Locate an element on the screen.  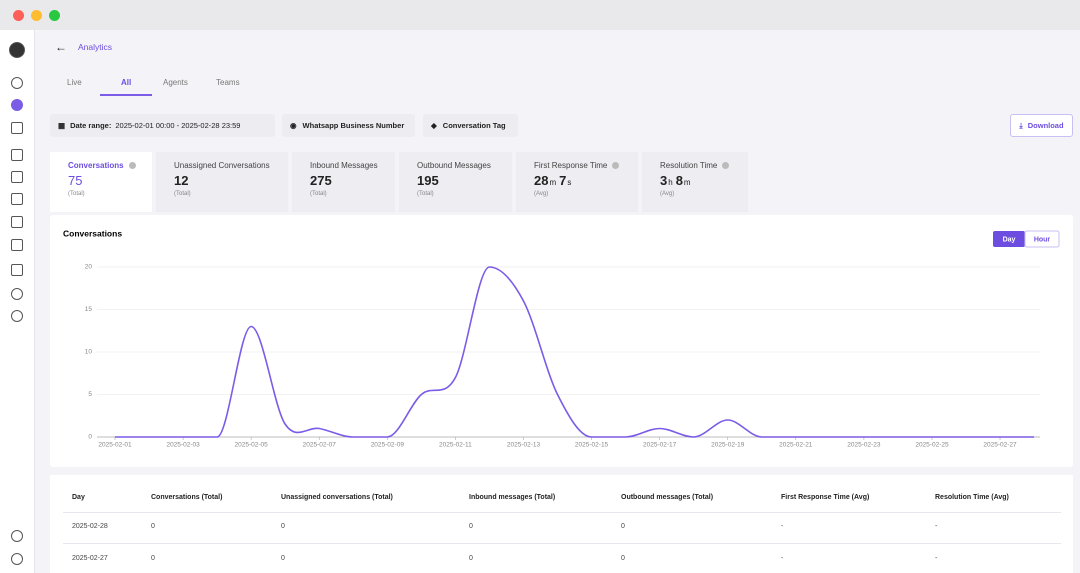
table-header: Conversations (Total) is located at coordinates (187, 497).